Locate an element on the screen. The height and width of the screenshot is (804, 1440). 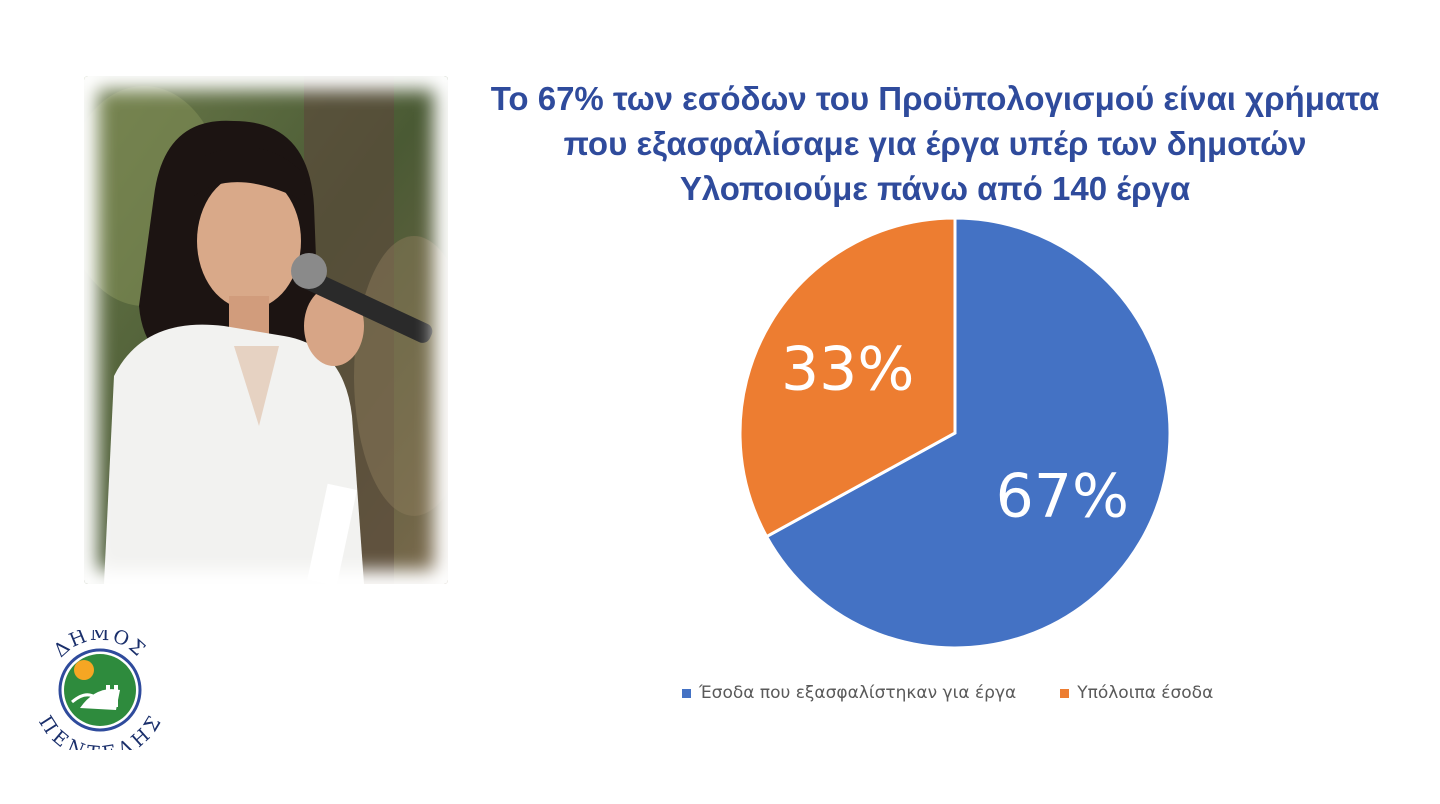
legend-swatch-remaining-revenue is located at coordinates (1065, 693).